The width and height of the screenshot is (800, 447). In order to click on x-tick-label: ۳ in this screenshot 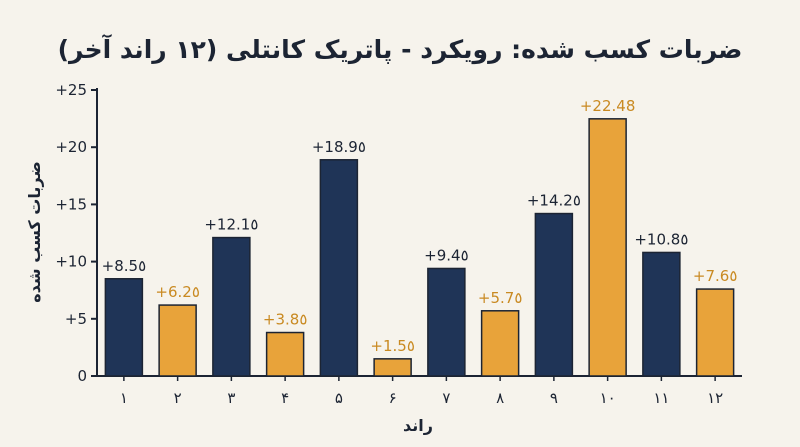, I will do `click(231, 398)`.